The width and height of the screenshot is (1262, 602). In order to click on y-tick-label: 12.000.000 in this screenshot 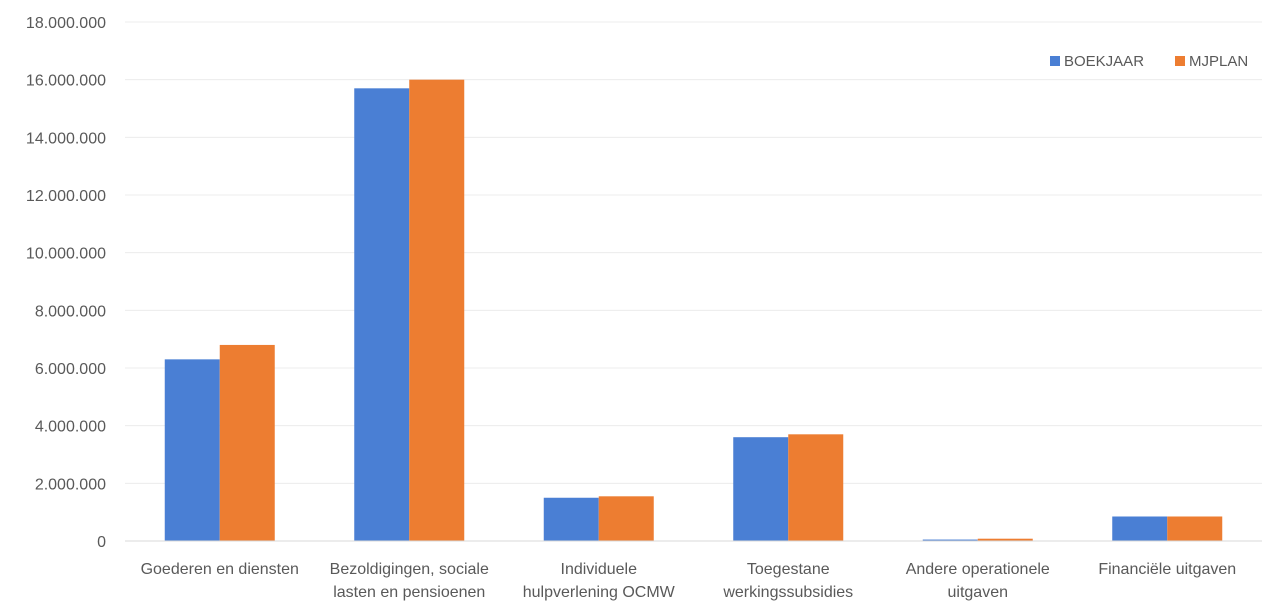, I will do `click(66, 196)`.